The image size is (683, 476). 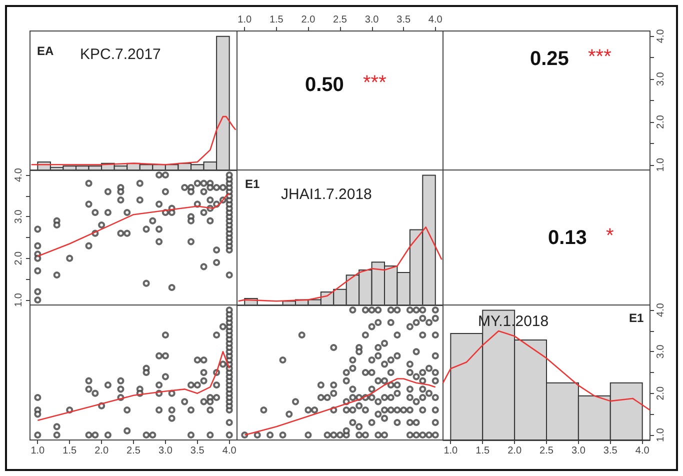 I want to click on annotation: 0.25, so click(x=549, y=59).